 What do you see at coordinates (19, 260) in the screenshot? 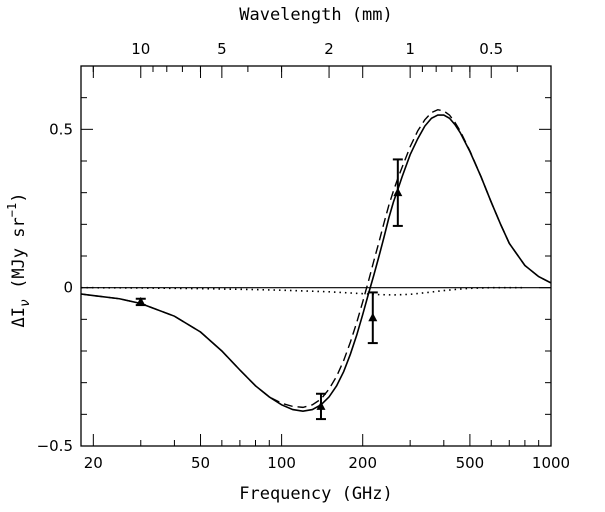
I see `y-axis-title: ΔIν (MJy sr−1)` at bounding box center [19, 260].